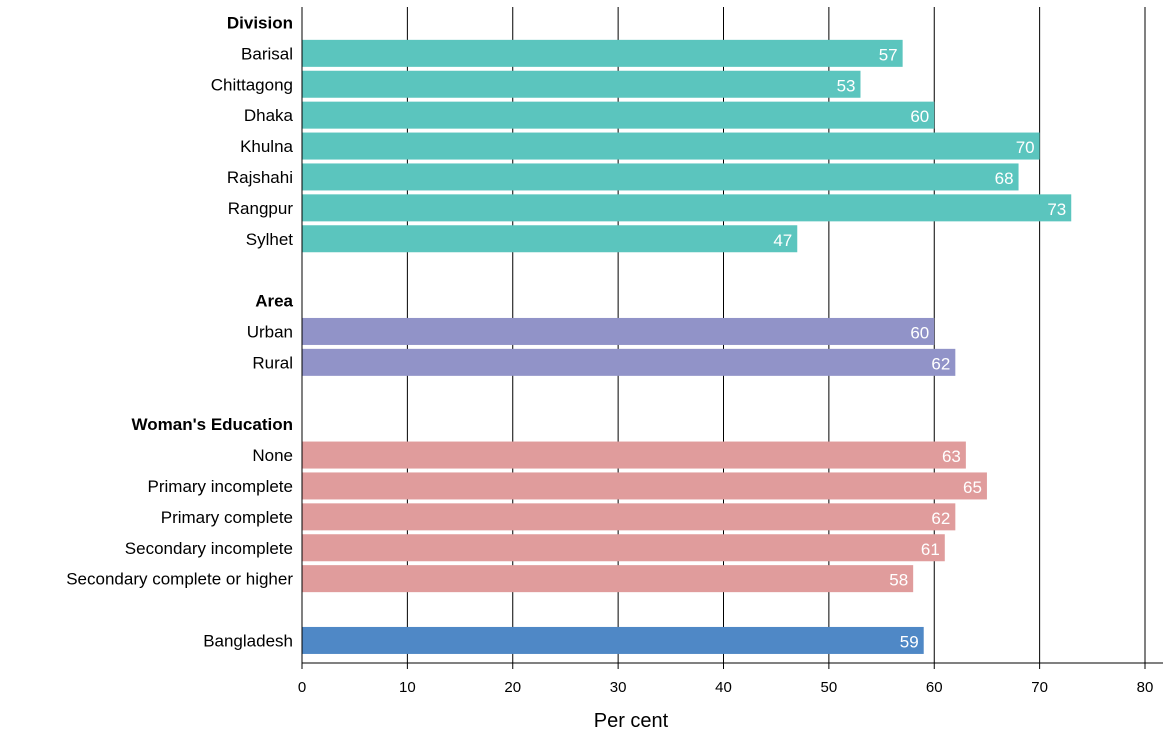  Describe the element at coordinates (723, 687) in the screenshot. I see `tick-label-40: 40` at that location.